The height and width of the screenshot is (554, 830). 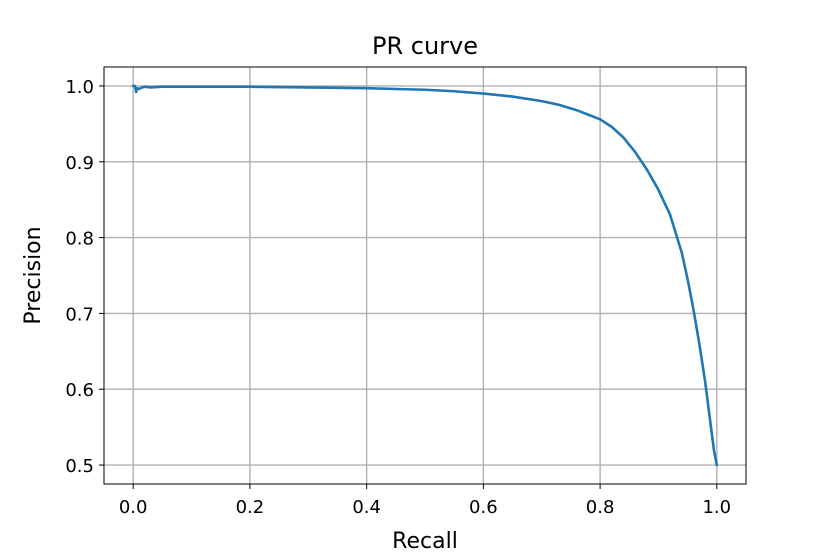 I want to click on x-axis-label: Recall, so click(x=425, y=541).